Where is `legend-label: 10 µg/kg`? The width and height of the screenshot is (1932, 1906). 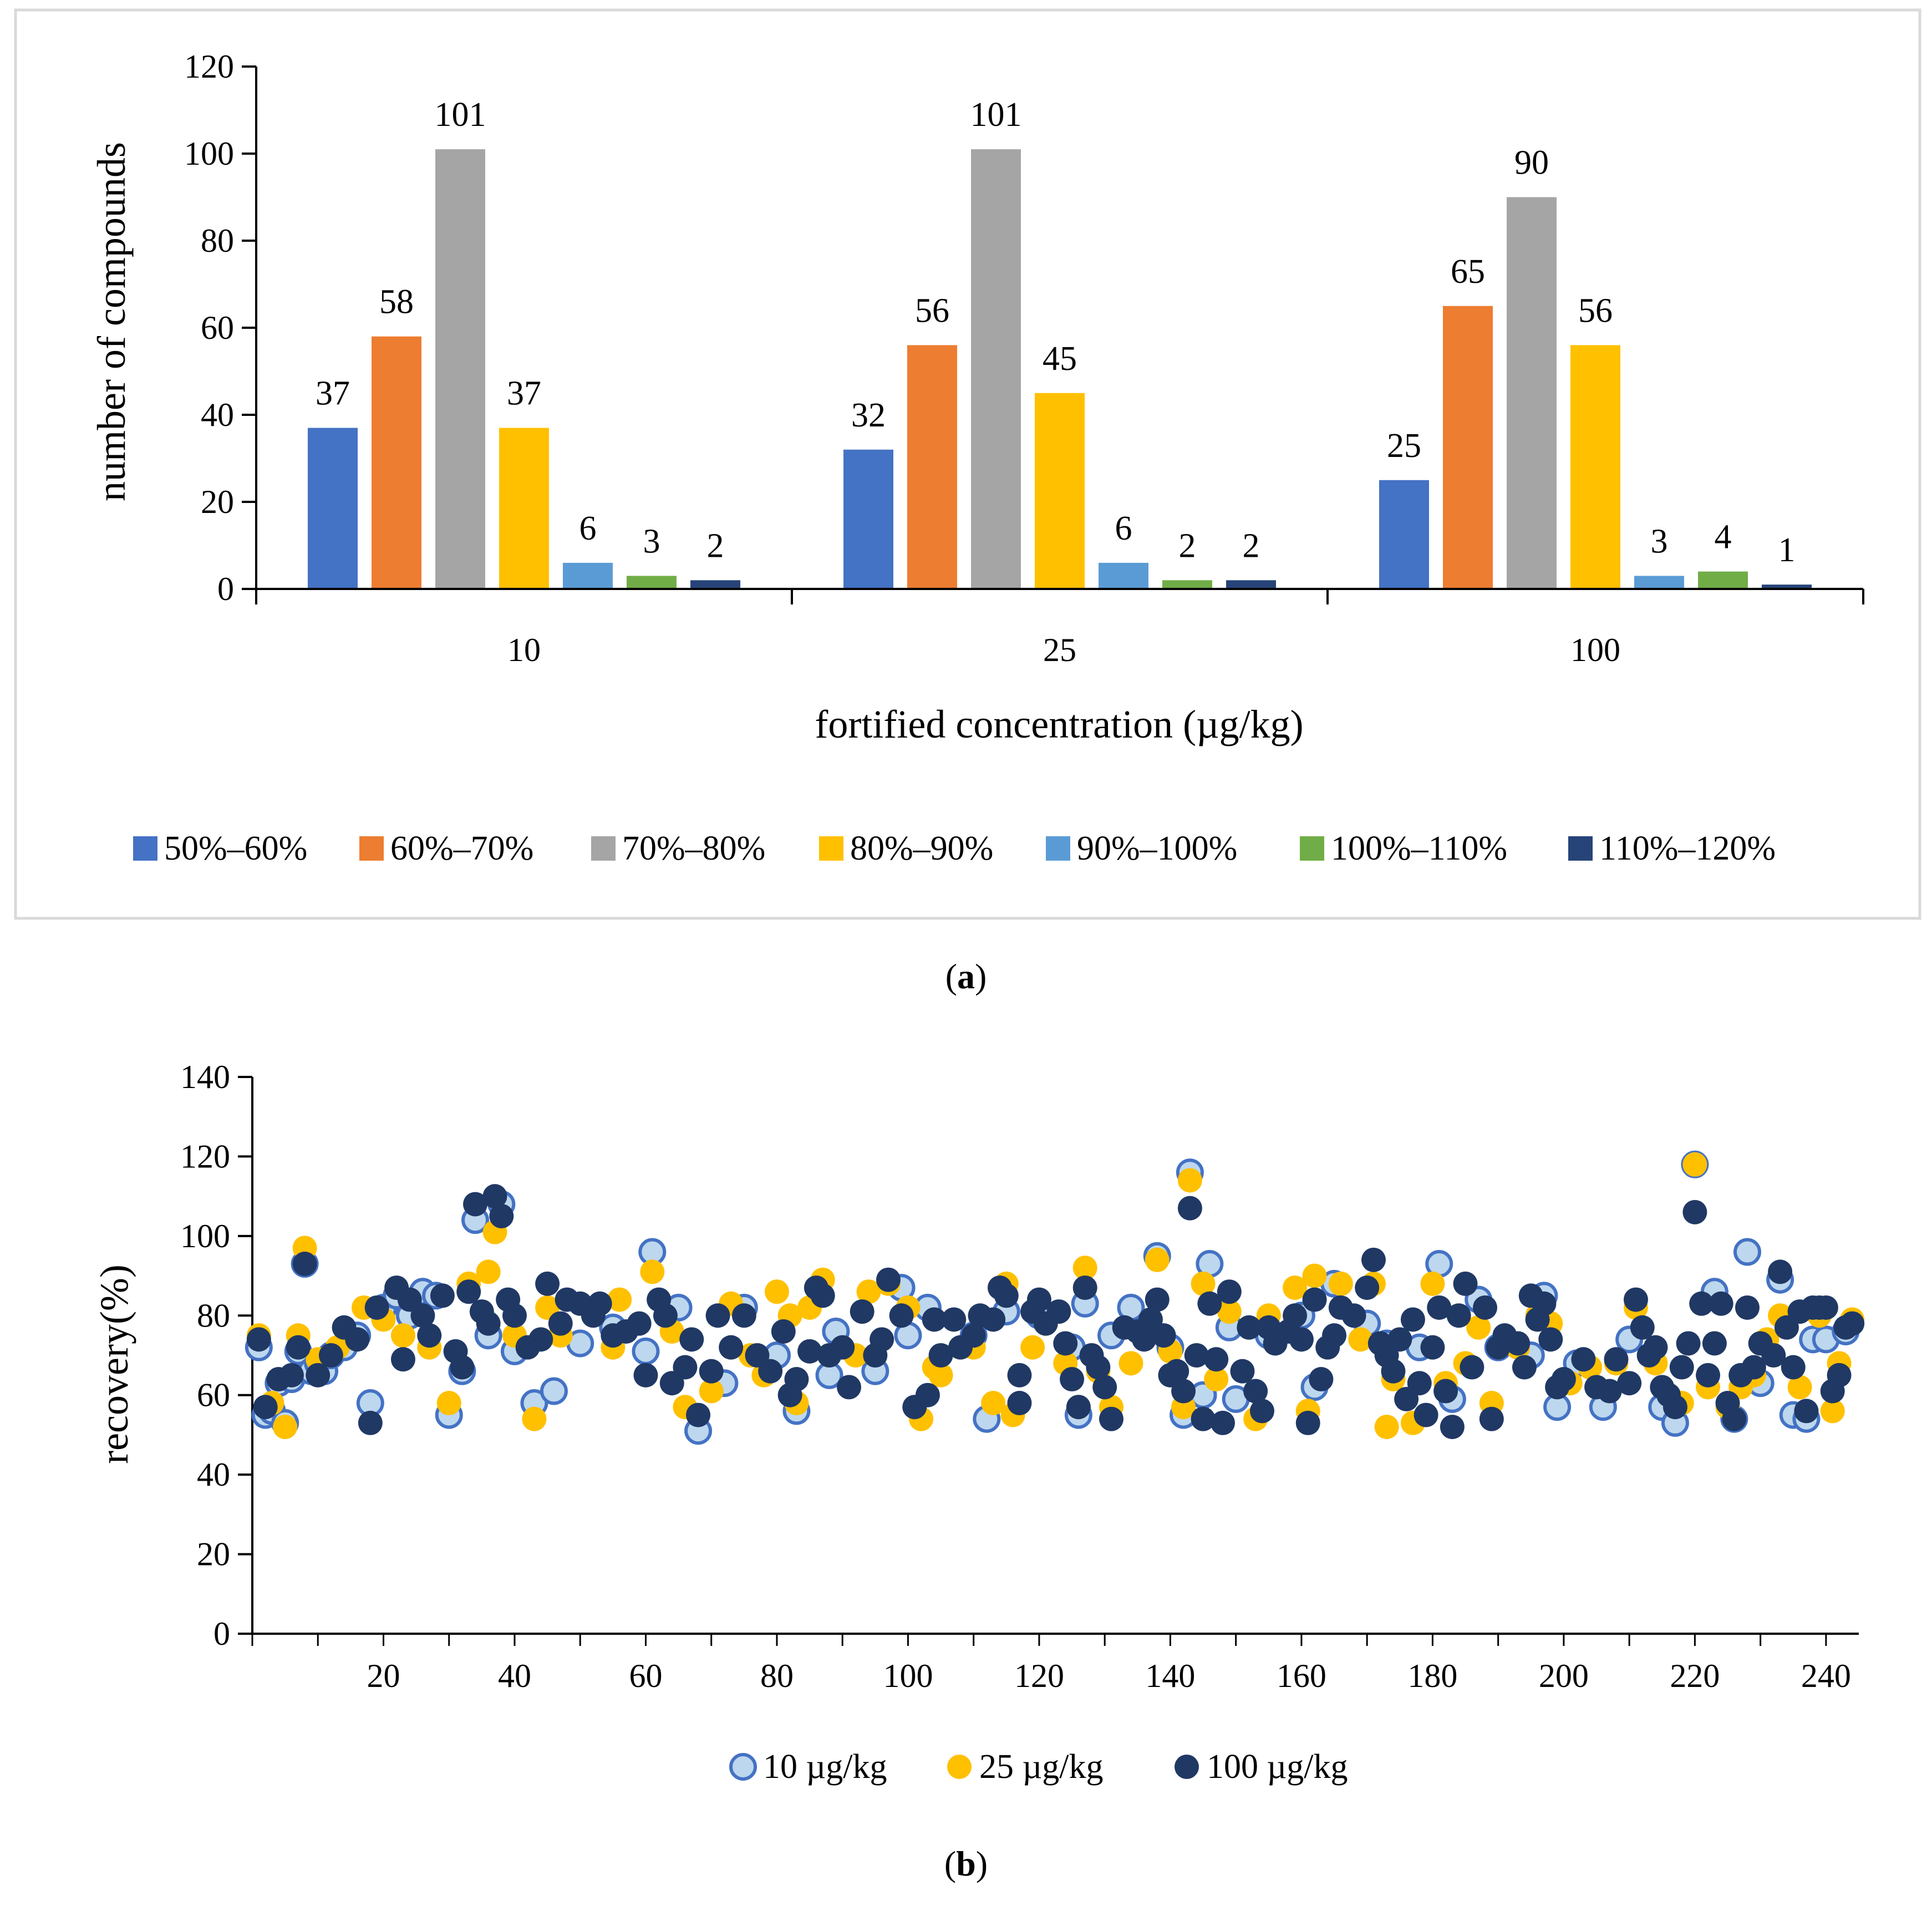 legend-label: 10 µg/kg is located at coordinates (825, 1767).